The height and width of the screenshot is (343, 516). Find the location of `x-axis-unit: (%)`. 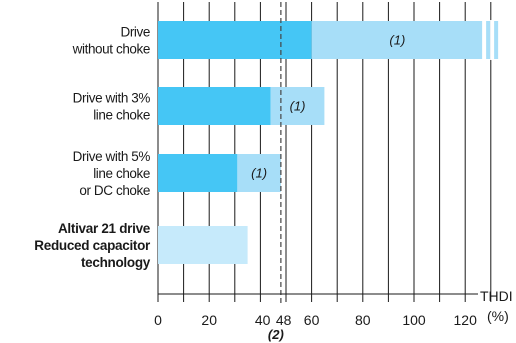

x-axis-unit: (%) is located at coordinates (498, 316).